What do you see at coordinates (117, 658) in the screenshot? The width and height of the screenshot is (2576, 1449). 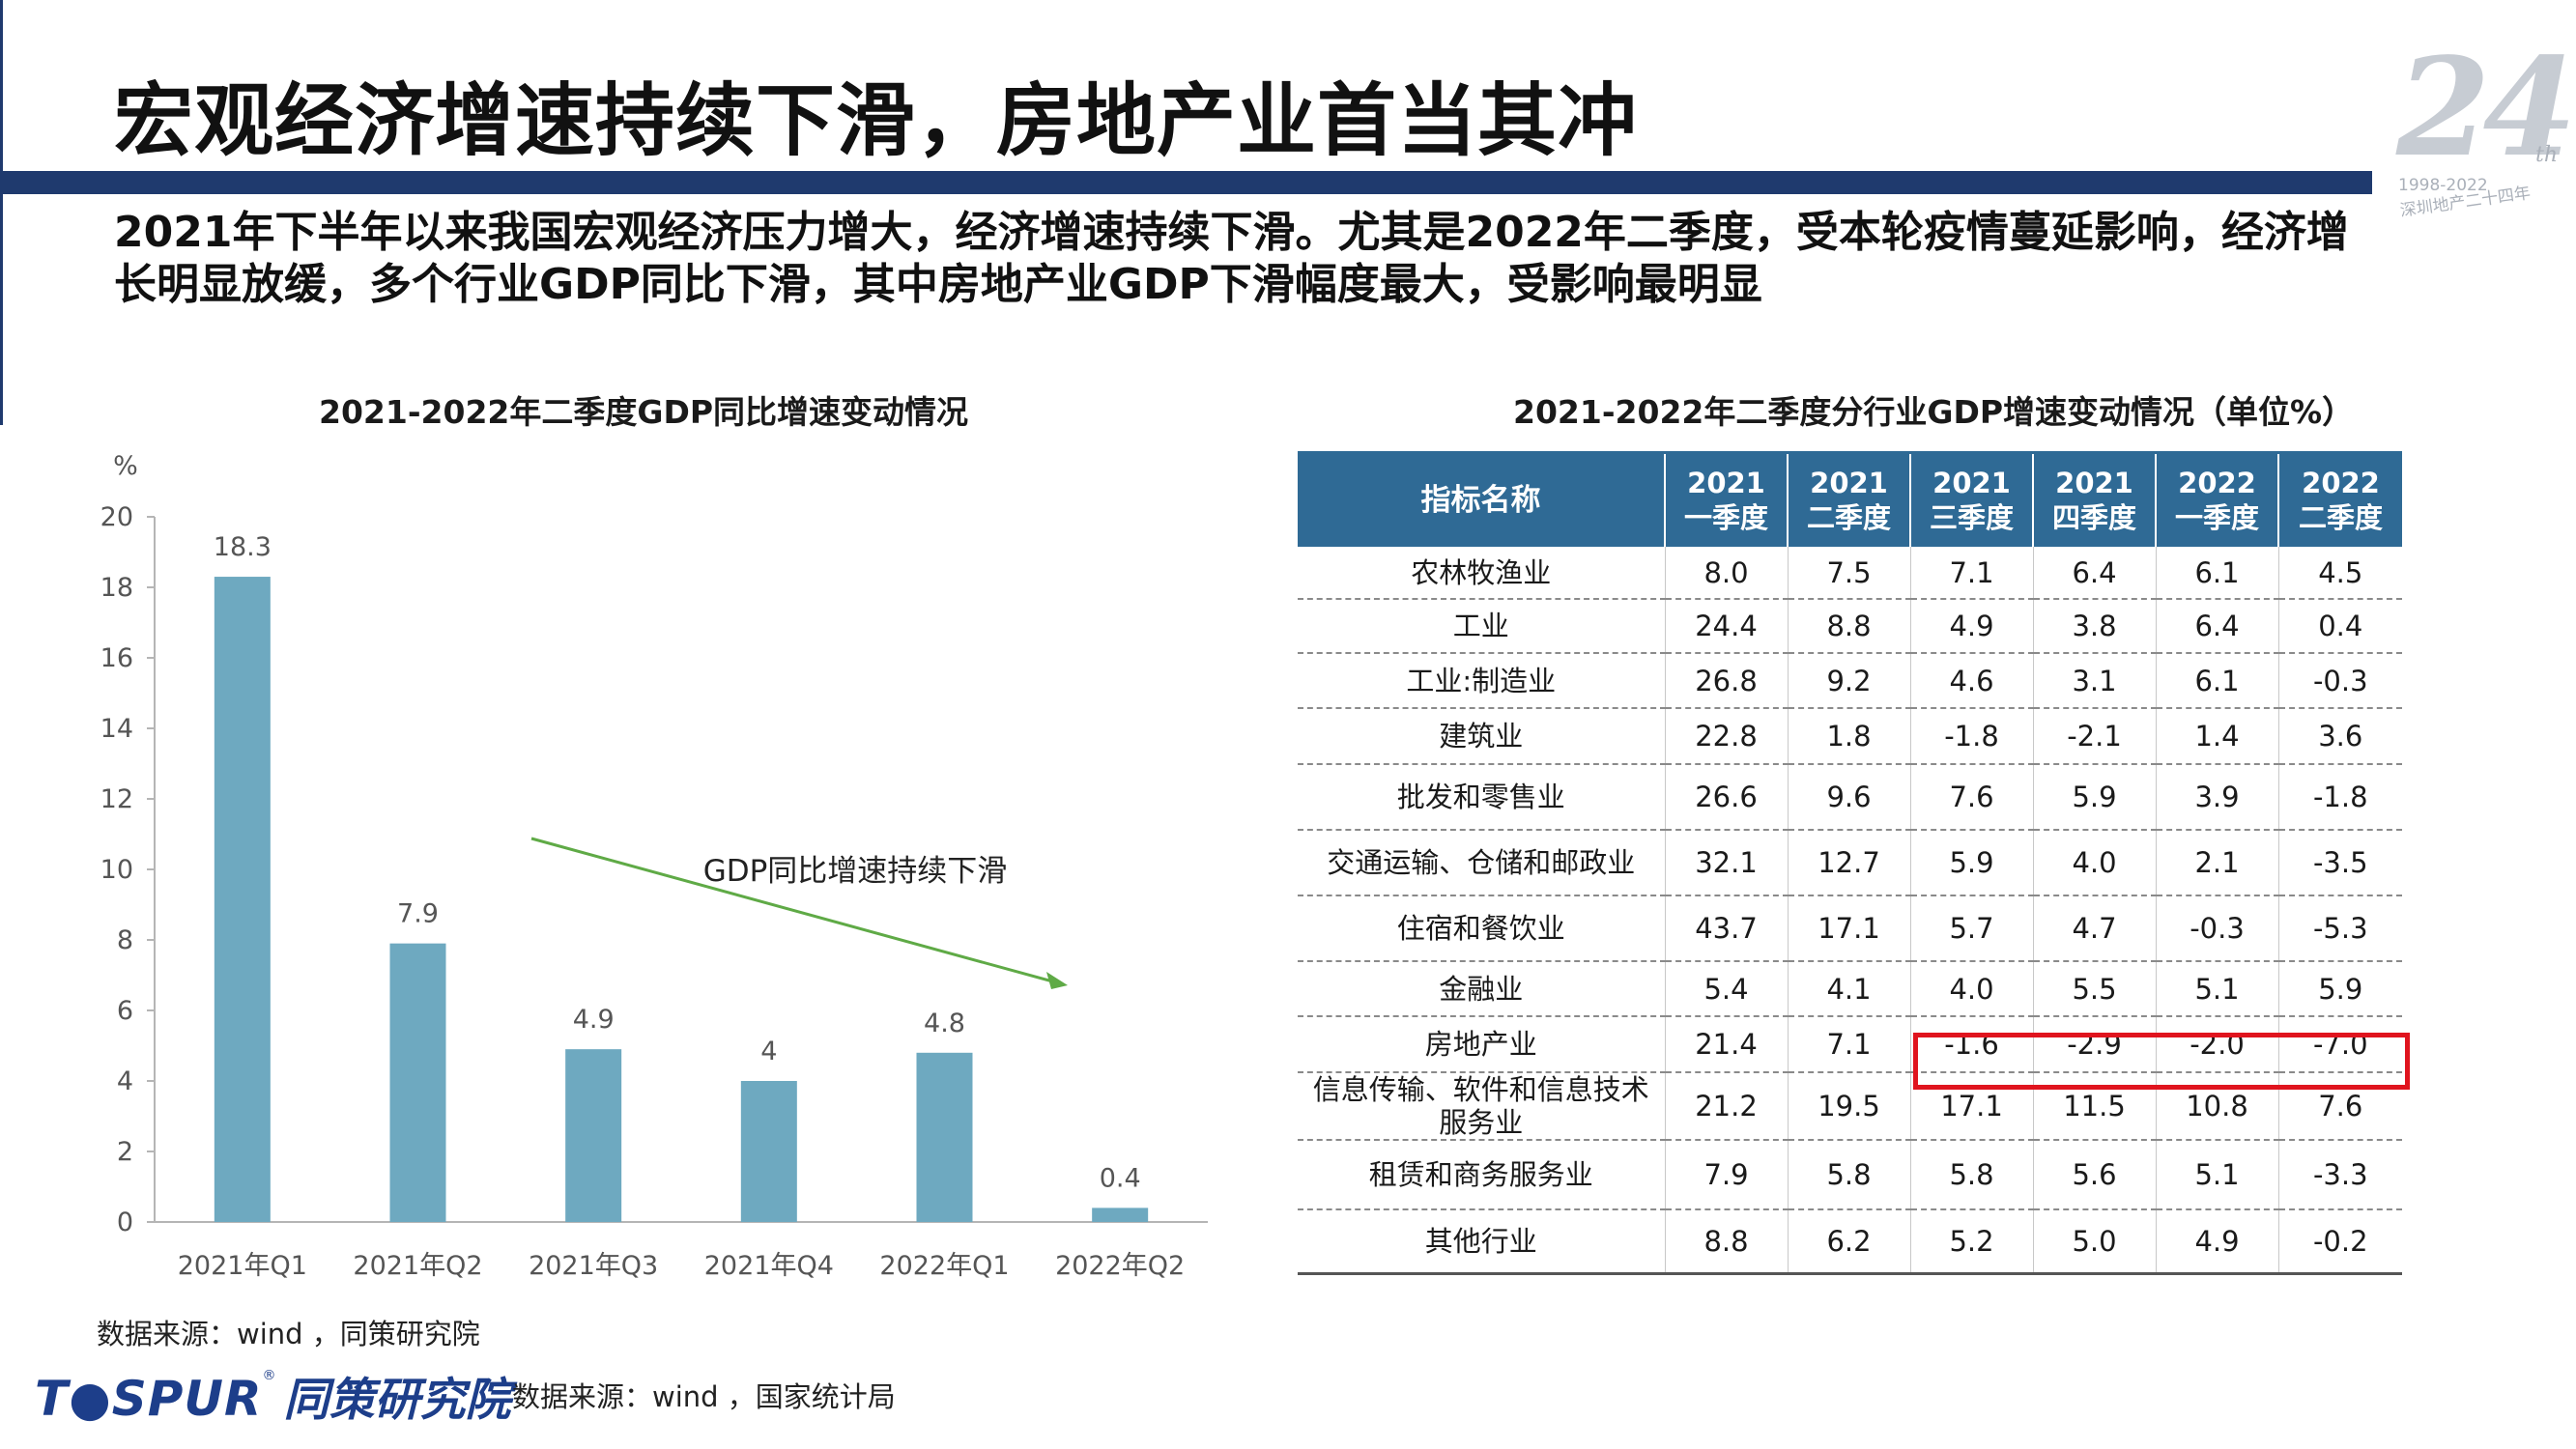 I see `y-tick-label: 16` at bounding box center [117, 658].